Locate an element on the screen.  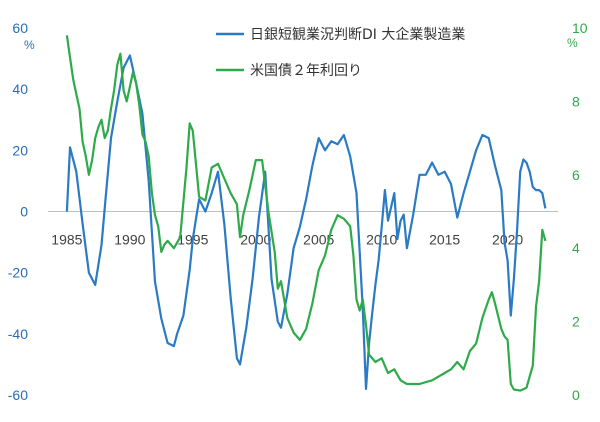
right-tick-label: 0 is located at coordinates (576, 395).